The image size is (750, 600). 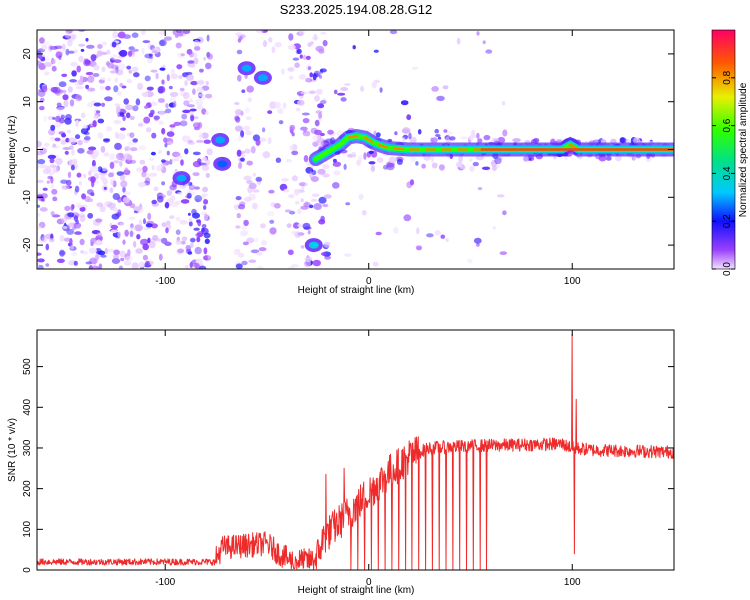 What do you see at coordinates (12, 450) in the screenshot?
I see `snr-ylabel: SNR (10 * v/v)` at bounding box center [12, 450].